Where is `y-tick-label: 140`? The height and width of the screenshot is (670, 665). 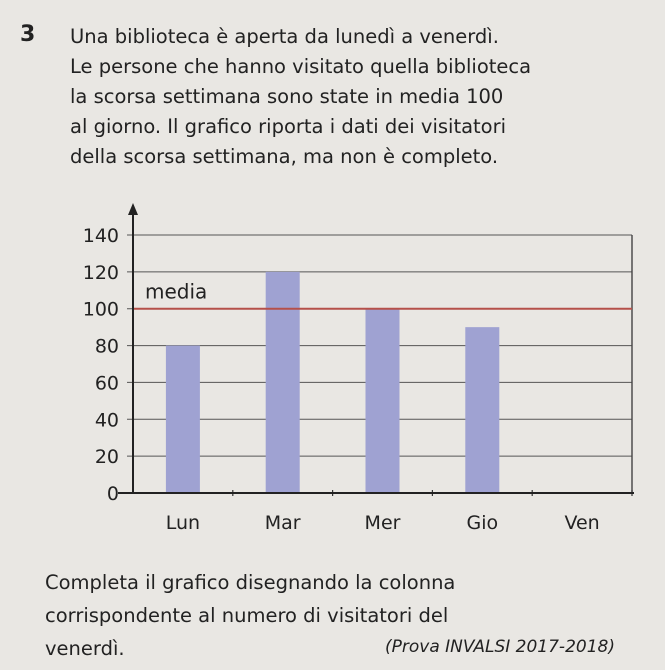
y-tick-label: 140 is located at coordinates (101, 236).